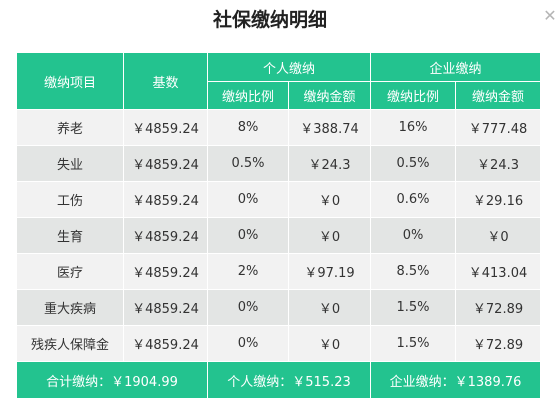  What do you see at coordinates (329, 127) in the screenshot?
I see `cell-personal-amount: ￥388.74` at bounding box center [329, 127].